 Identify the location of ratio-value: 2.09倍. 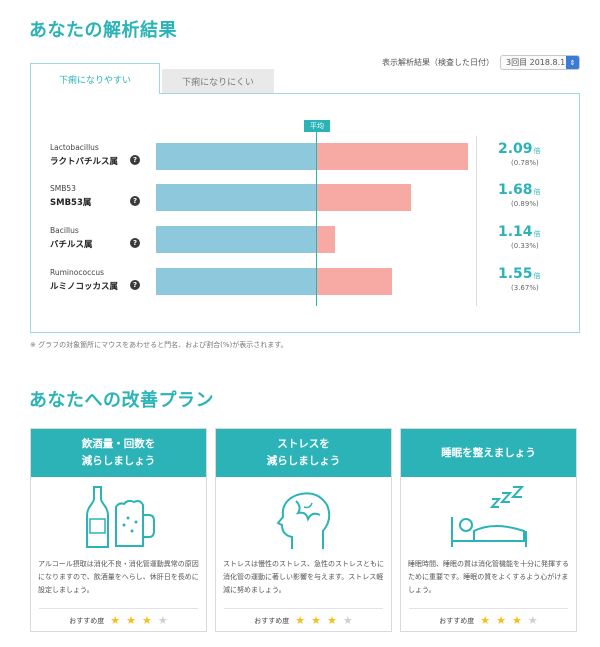
(519, 149).